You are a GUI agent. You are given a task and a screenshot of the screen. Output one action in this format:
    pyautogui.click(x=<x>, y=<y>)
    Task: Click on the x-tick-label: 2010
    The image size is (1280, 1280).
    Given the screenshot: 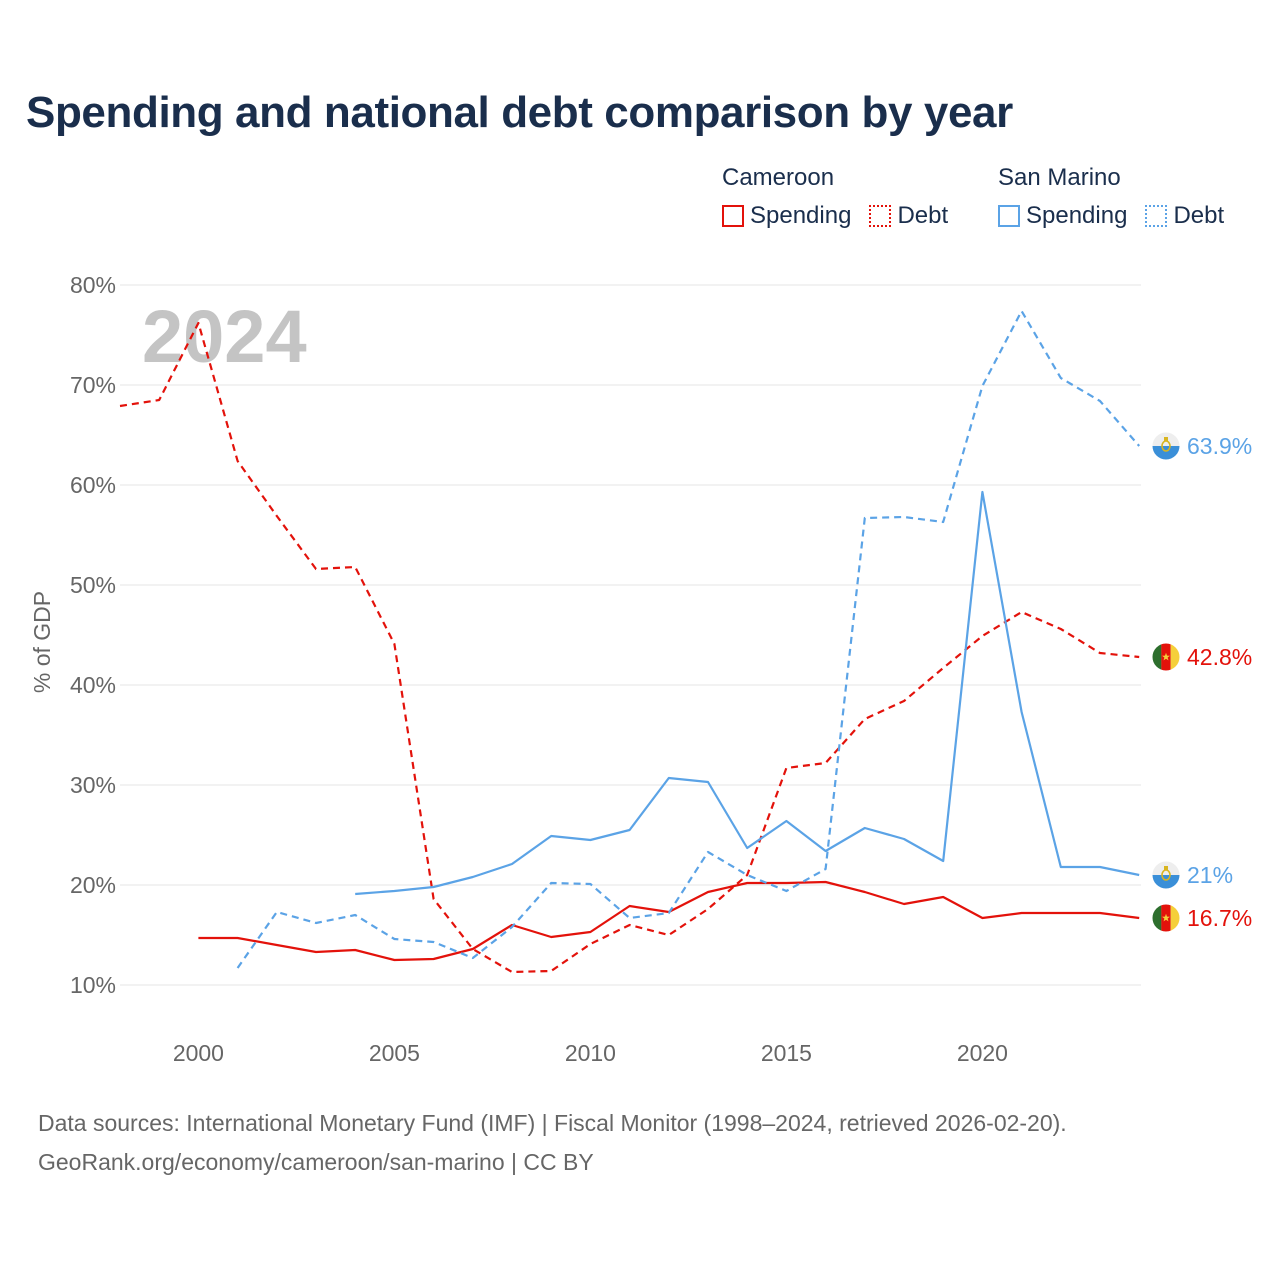 What is the action you would take?
    pyautogui.click(x=590, y=1053)
    